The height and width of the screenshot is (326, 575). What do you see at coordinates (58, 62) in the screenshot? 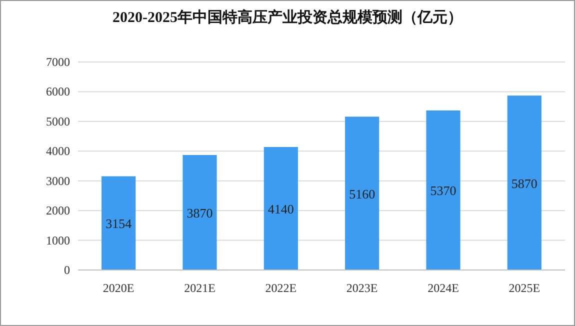
I see `y-tick-label: 7000` at bounding box center [58, 62].